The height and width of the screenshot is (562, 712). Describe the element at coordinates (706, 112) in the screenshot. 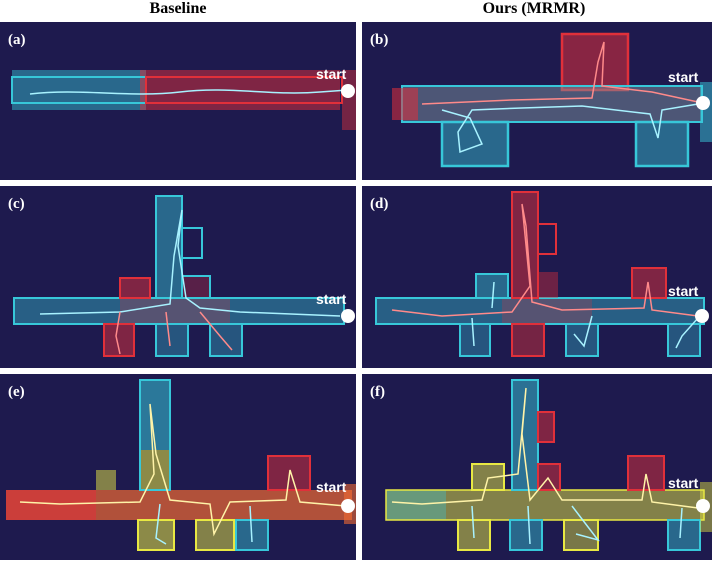

I see `entrance-area` at that location.